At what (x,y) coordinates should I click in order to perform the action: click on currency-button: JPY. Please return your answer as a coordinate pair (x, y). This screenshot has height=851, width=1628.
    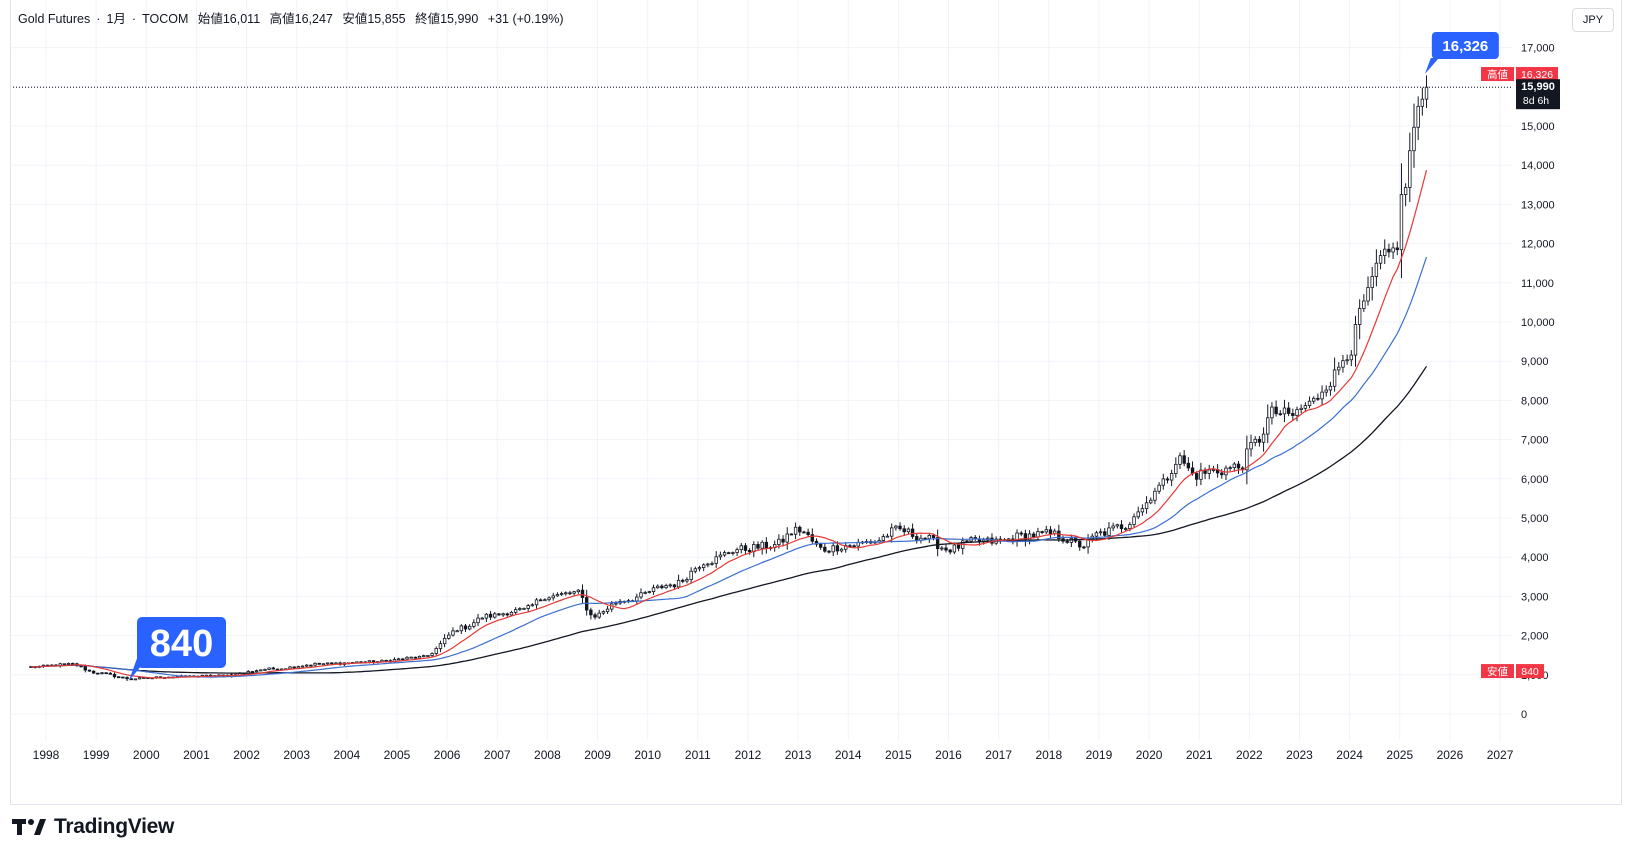
    Looking at the image, I should click on (1593, 20).